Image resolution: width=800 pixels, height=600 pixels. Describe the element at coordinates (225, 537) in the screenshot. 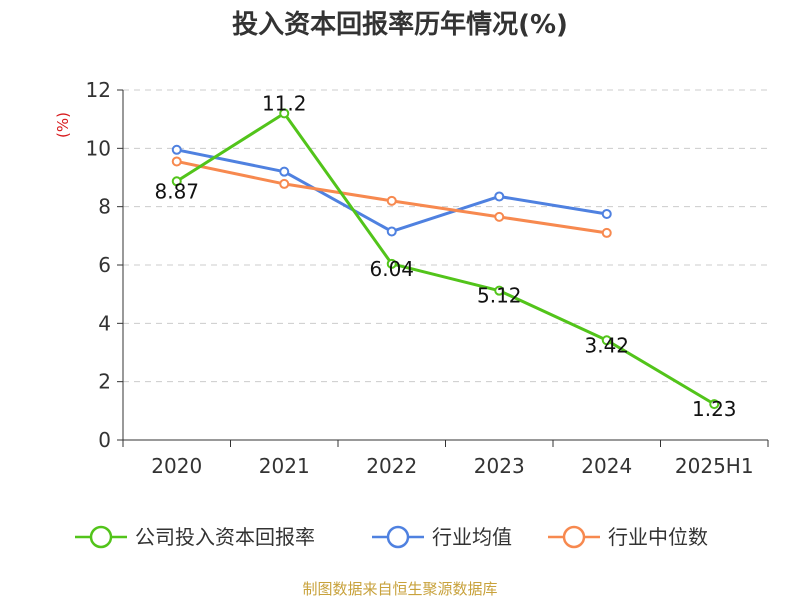

I see `legend-label: 公司投入资本回报率` at that location.